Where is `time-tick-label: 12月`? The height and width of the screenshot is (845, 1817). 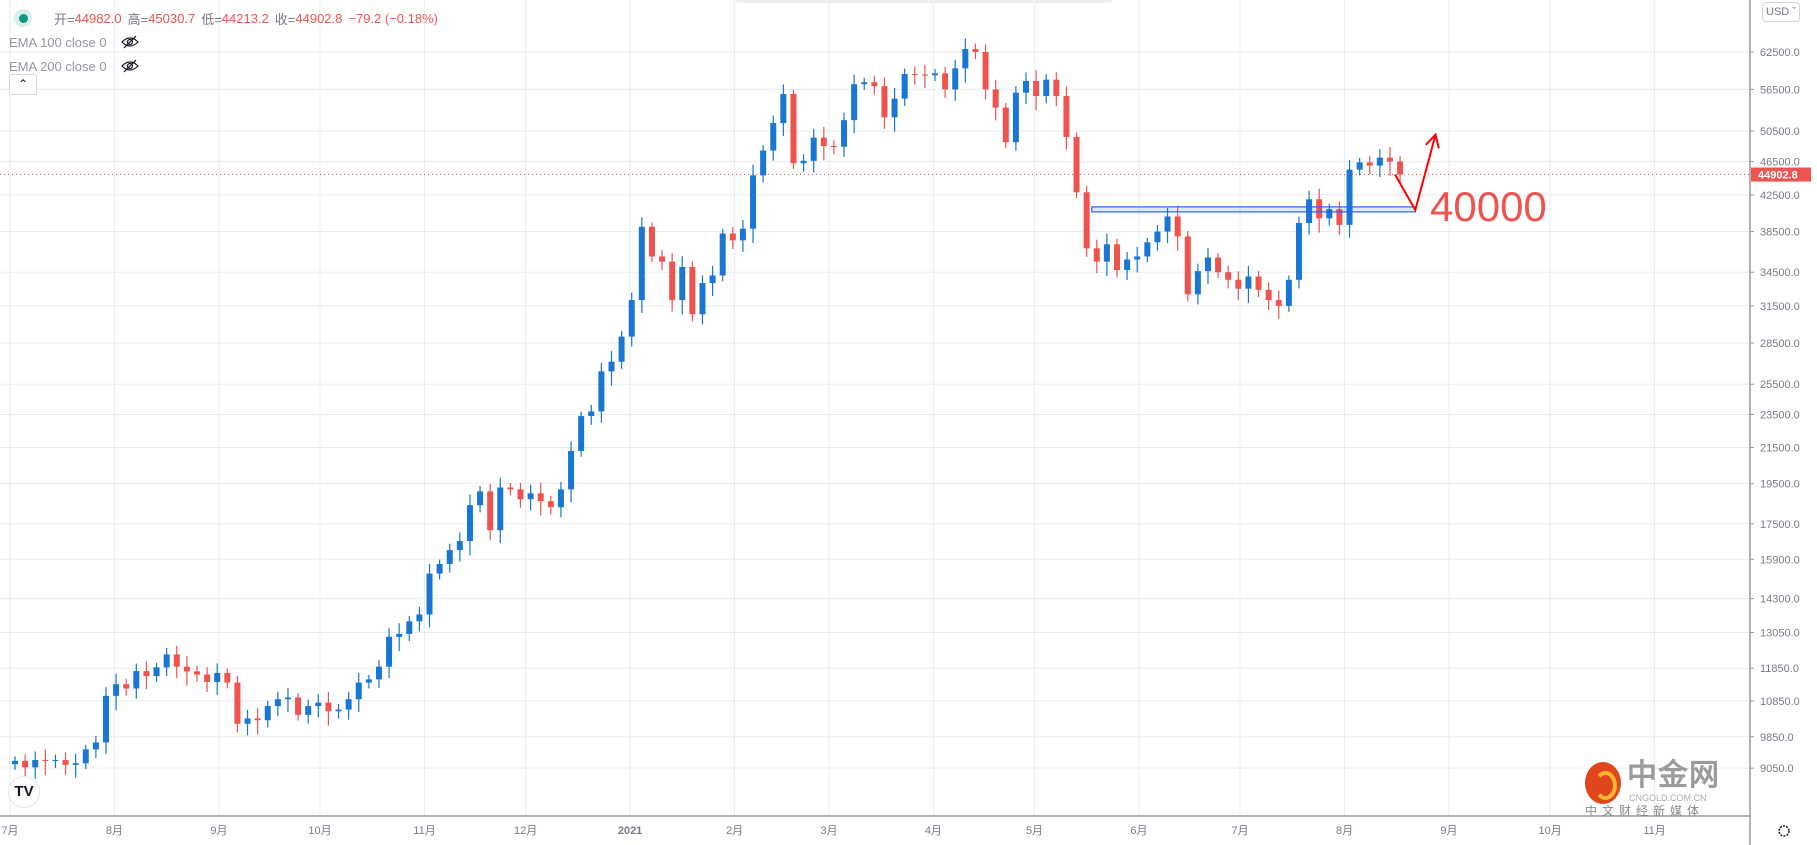 time-tick-label: 12月 is located at coordinates (525, 831).